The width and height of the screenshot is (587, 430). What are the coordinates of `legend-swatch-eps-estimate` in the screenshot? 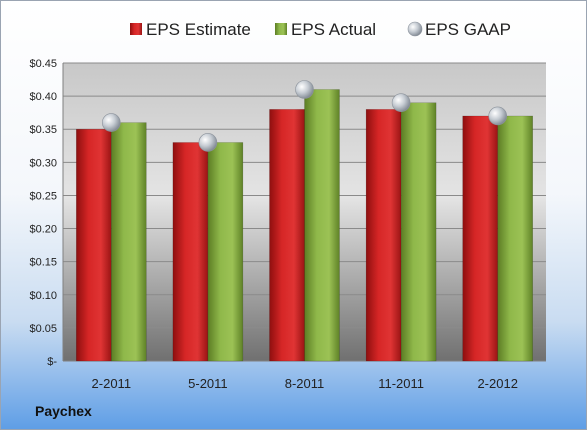 It's located at (136, 29).